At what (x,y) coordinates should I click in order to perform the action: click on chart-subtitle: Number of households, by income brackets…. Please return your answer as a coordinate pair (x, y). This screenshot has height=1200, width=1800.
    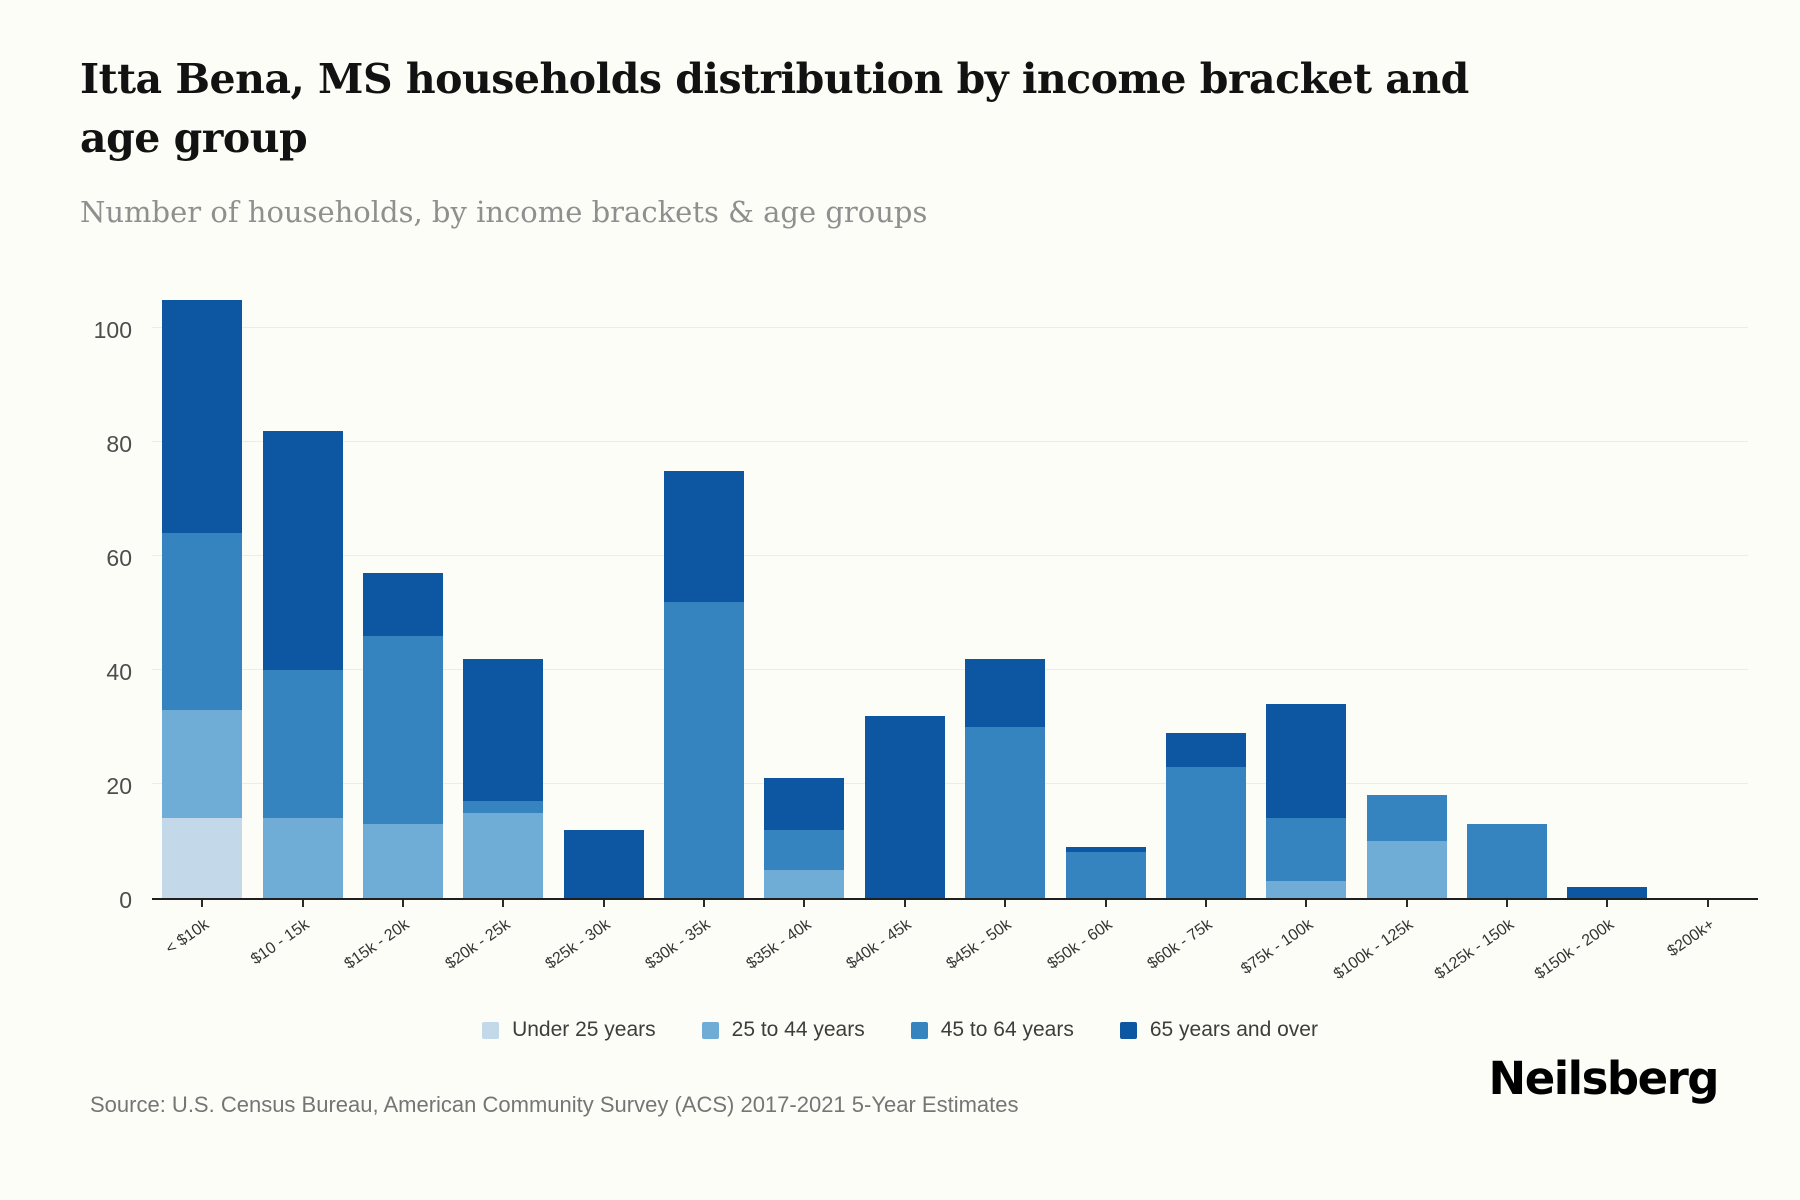
    Looking at the image, I should click on (504, 212).